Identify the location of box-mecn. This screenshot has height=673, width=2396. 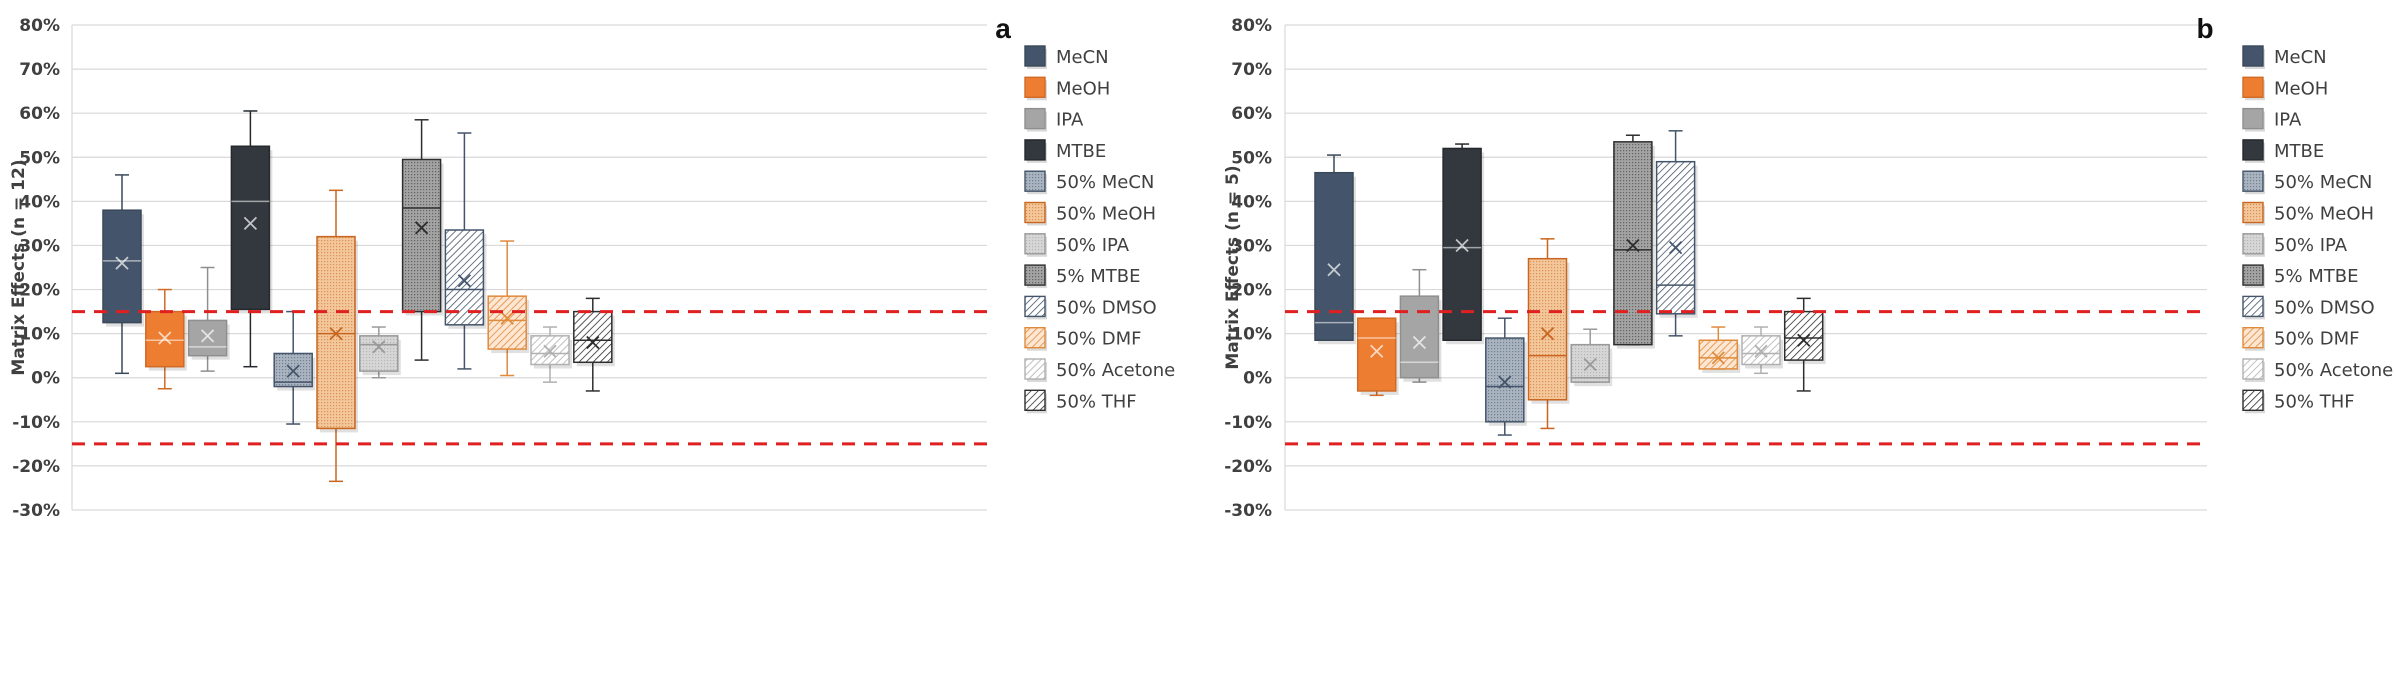
(123, 274).